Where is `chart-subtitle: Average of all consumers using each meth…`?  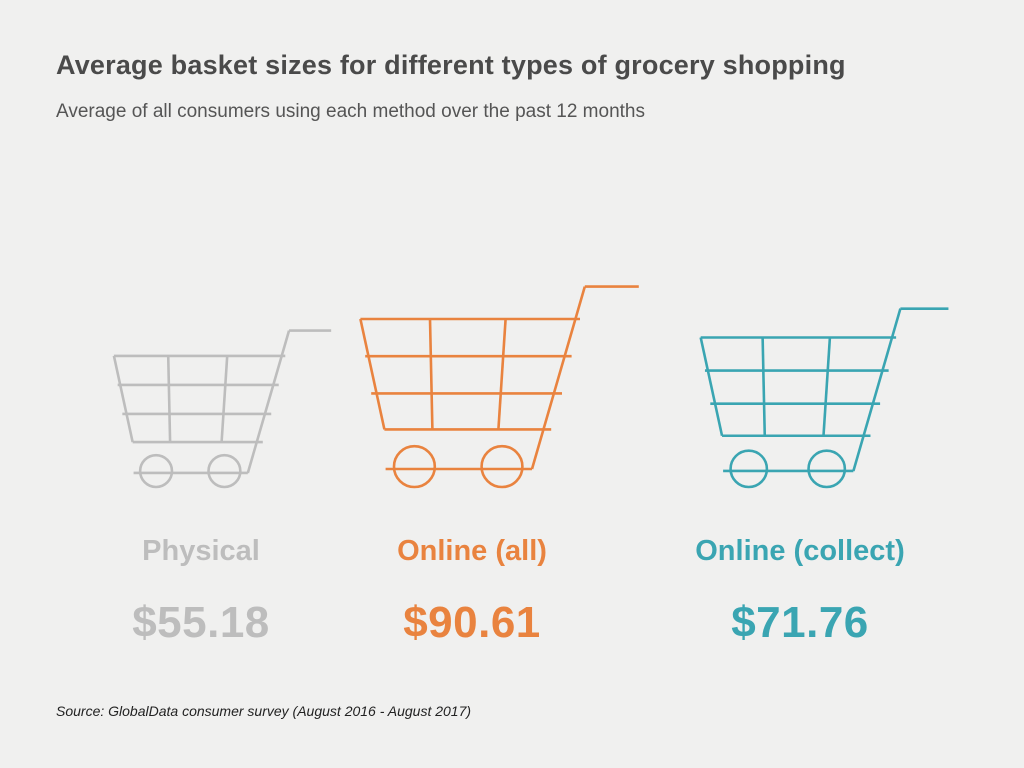
chart-subtitle: Average of all consumers using each meth… is located at coordinates (350, 111).